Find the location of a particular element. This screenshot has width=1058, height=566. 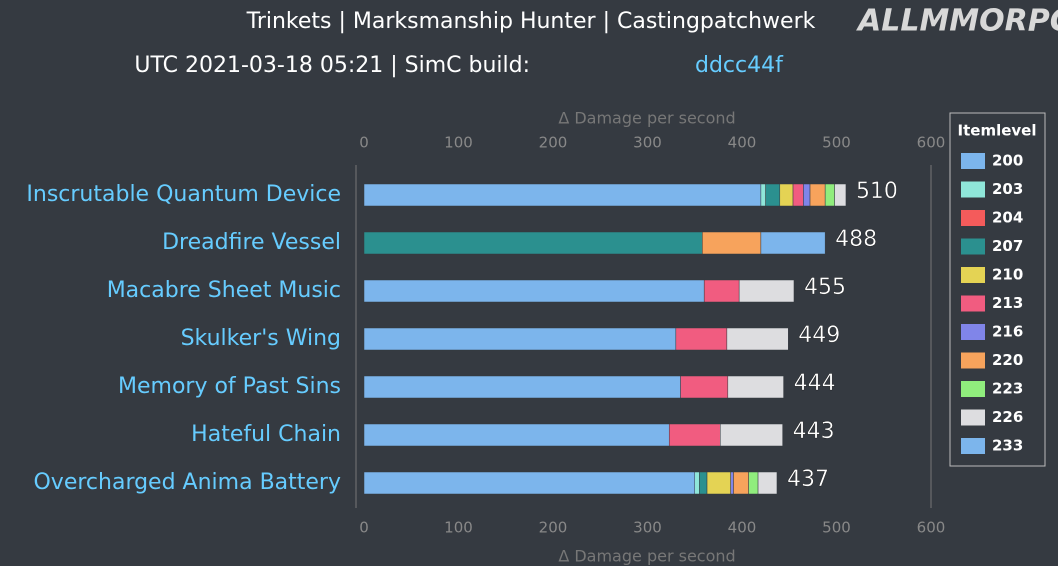

legend-label: 213 is located at coordinates (1007, 303).